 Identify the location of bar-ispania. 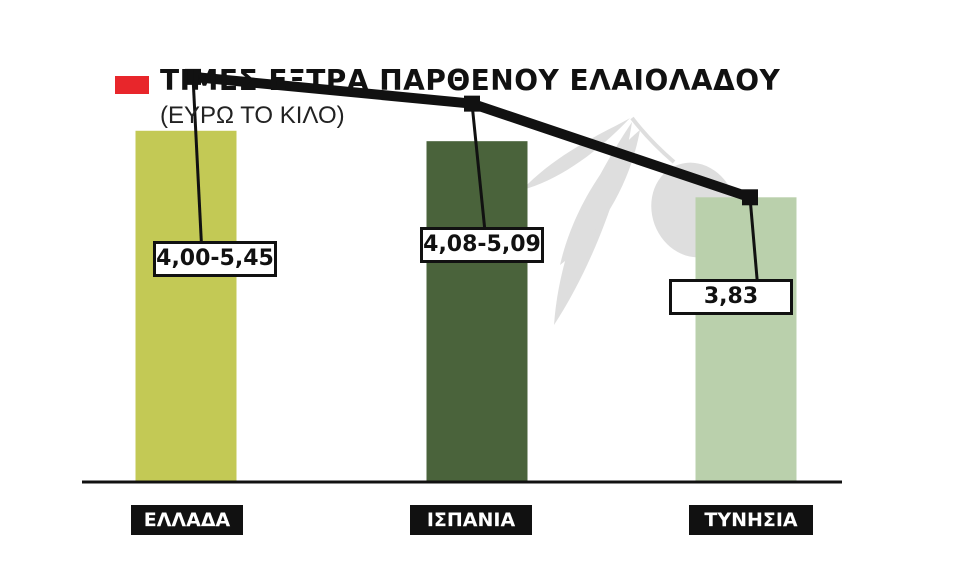
(477, 311).